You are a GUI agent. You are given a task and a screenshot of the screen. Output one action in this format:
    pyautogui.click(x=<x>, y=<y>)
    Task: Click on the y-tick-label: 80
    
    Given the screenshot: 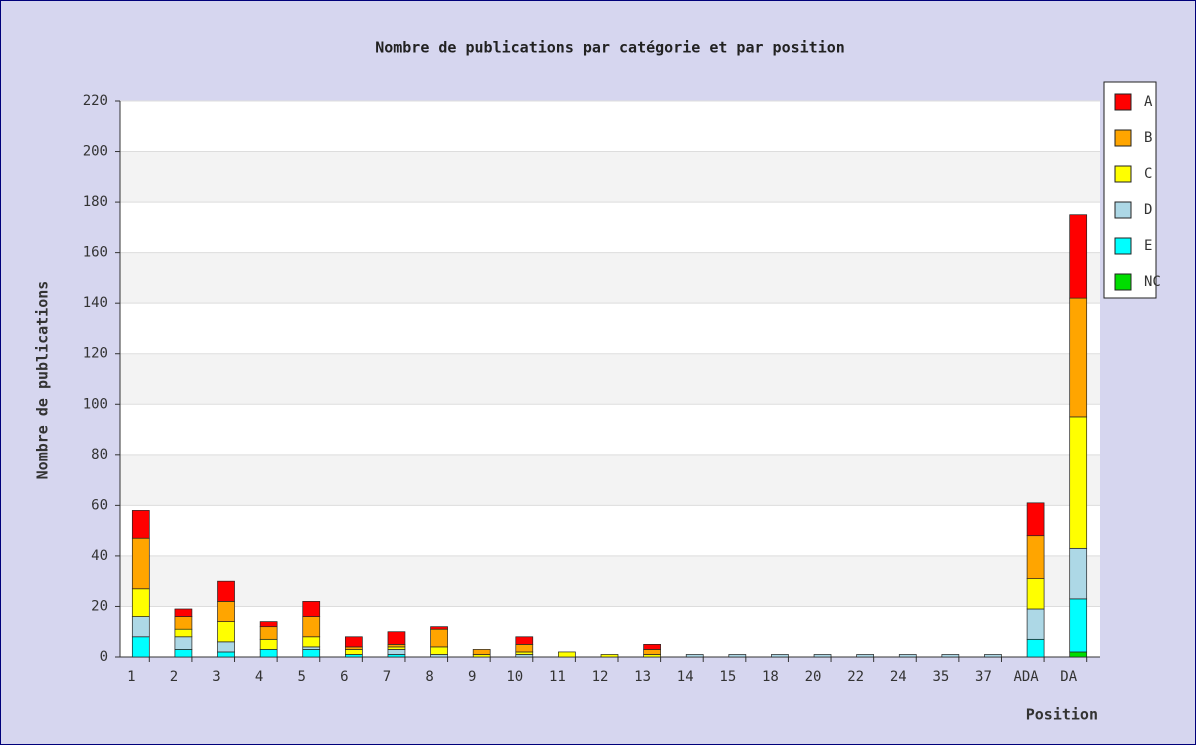 What is the action you would take?
    pyautogui.click(x=99, y=455)
    